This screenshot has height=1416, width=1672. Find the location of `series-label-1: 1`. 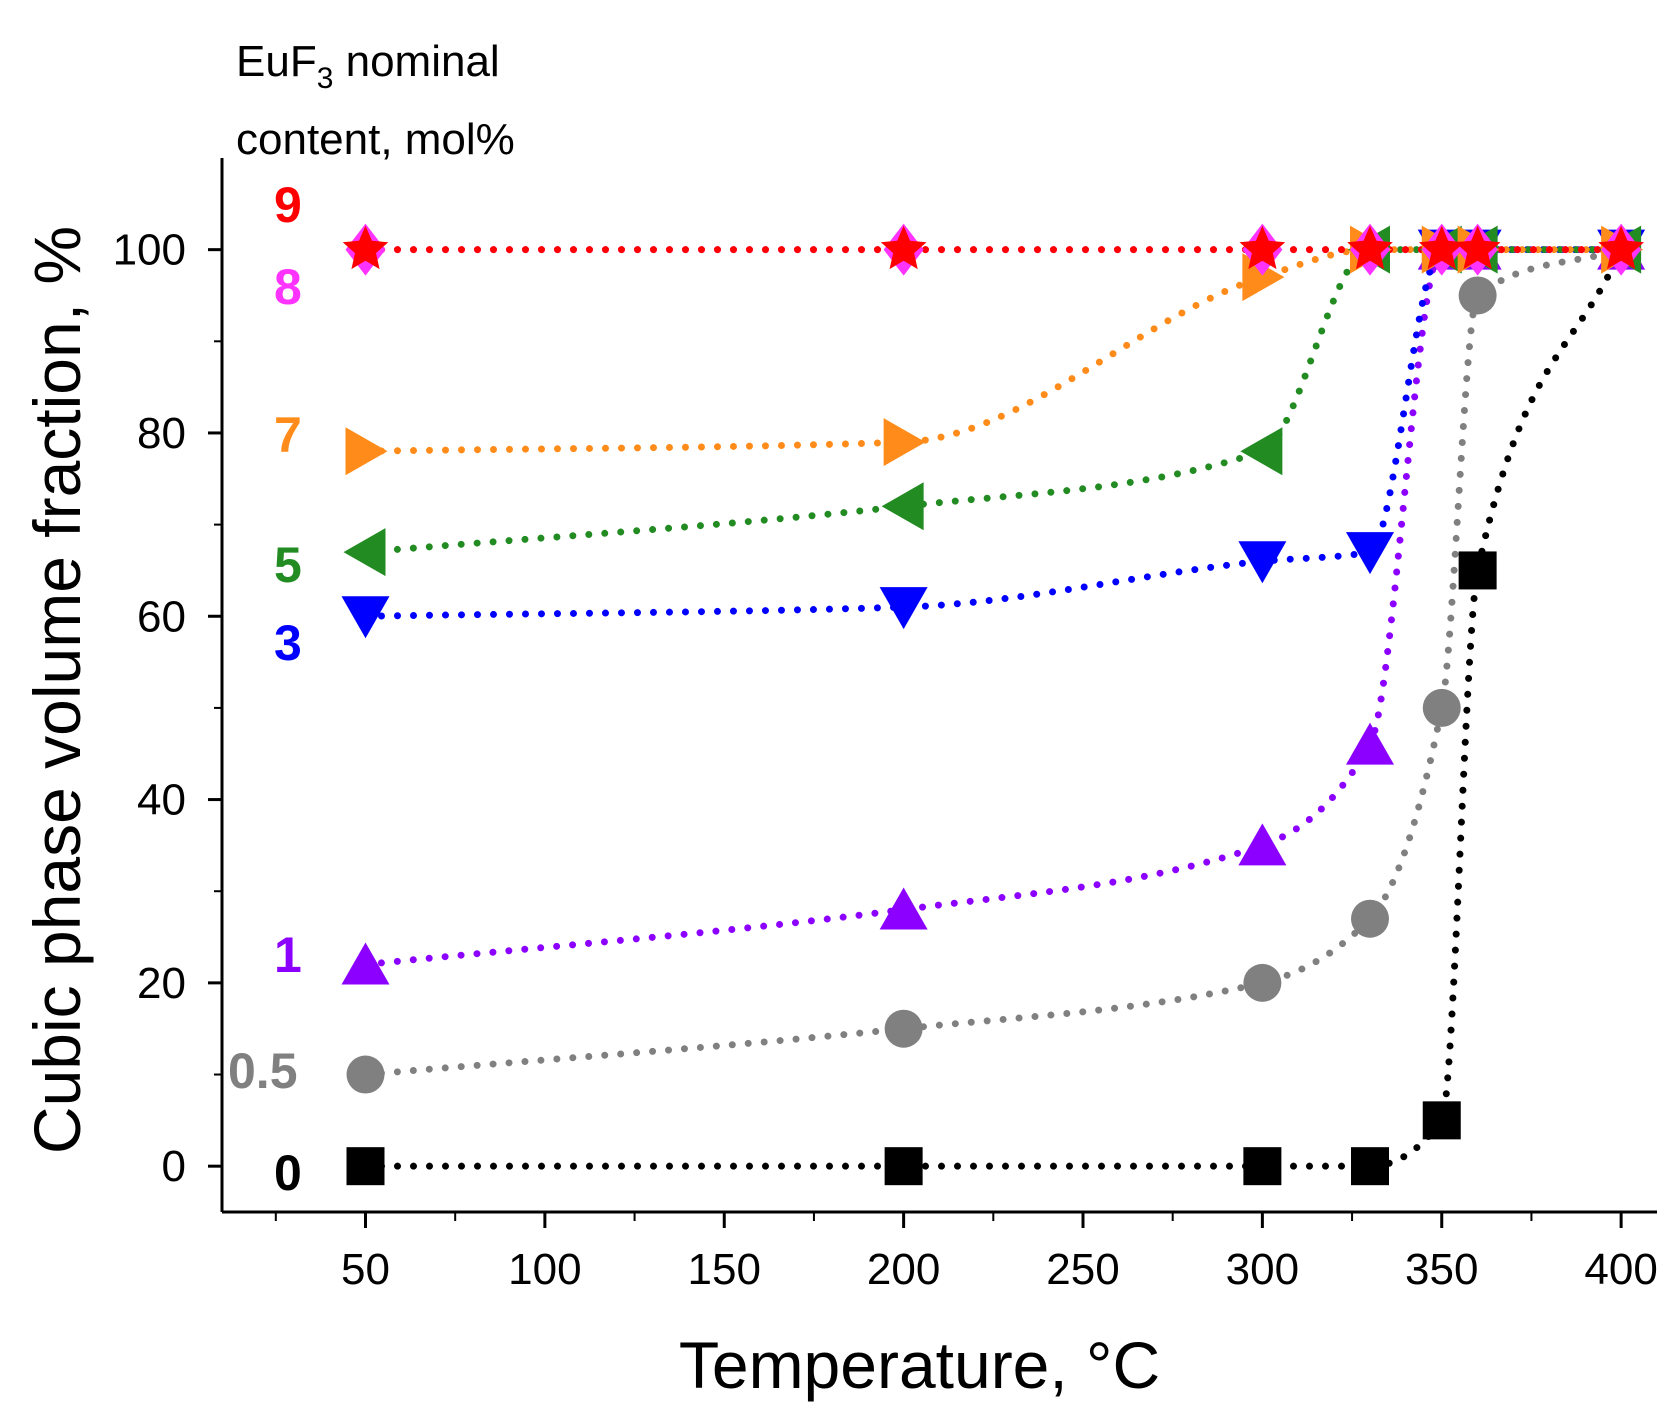

series-label-1: 1 is located at coordinates (288, 955).